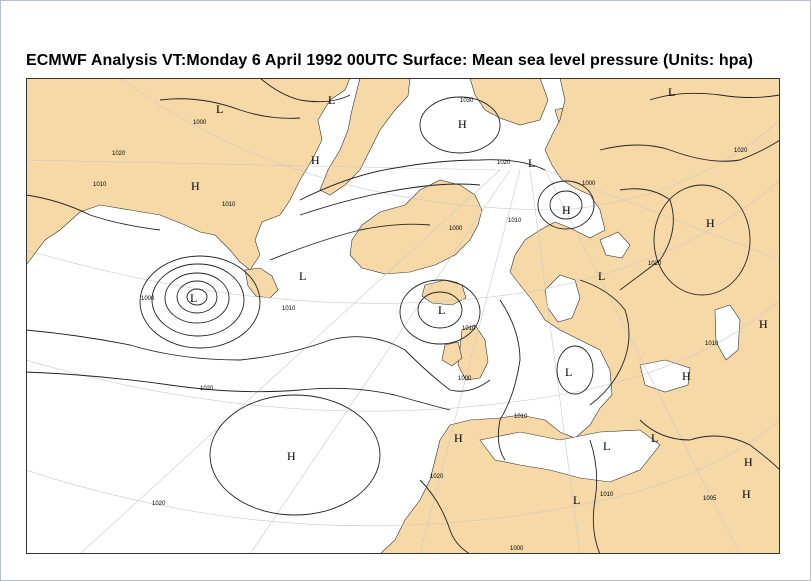  What do you see at coordinates (570, 456) in the screenshot?
I see `mediterranean-sea` at bounding box center [570, 456].